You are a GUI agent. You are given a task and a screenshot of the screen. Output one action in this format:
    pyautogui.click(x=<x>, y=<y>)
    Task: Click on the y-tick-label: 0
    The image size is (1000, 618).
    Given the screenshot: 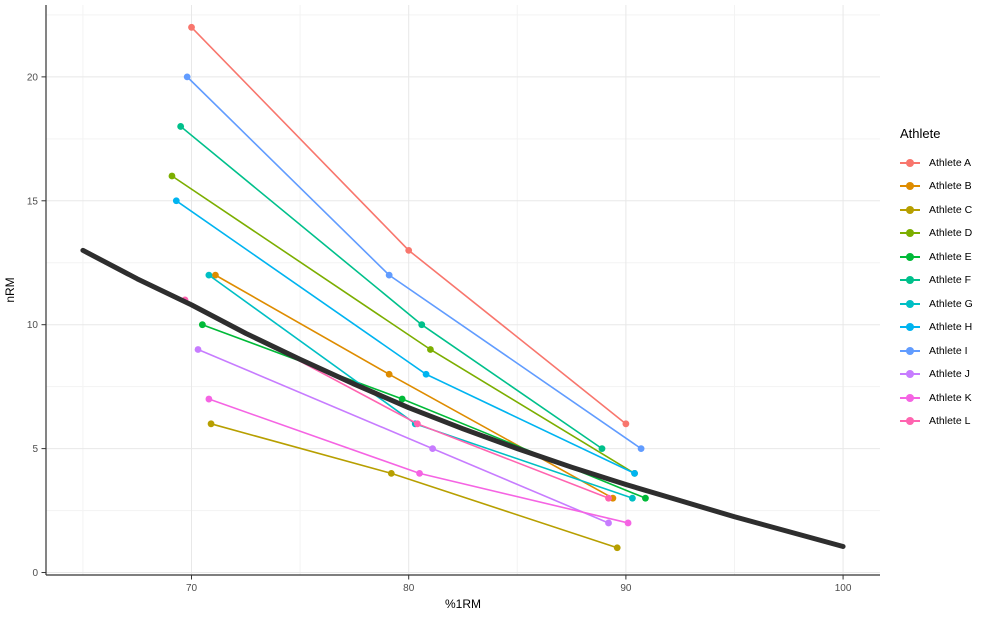 What is the action you would take?
    pyautogui.click(x=35, y=573)
    